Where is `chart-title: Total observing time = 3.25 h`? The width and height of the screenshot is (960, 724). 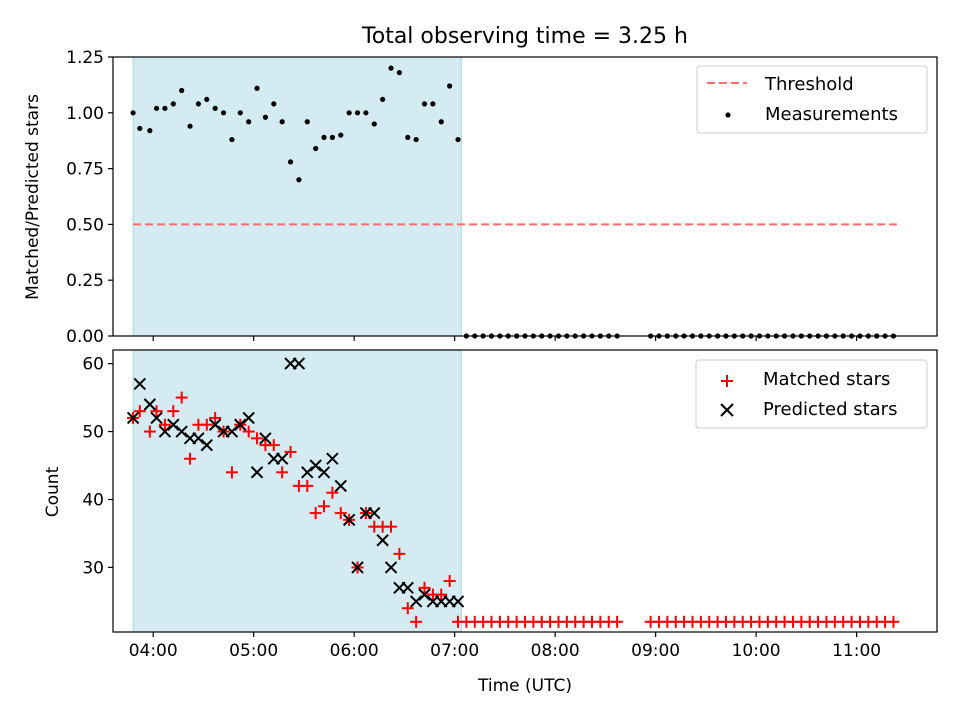
chart-title: Total observing time = 3.25 h is located at coordinates (524, 36).